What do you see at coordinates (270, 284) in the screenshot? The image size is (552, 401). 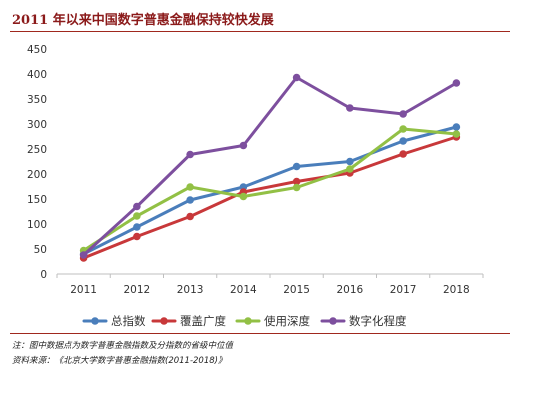 I see `x-axis: 2011 2012 2013 2014 2015 2016 2017 2018` at bounding box center [270, 284].